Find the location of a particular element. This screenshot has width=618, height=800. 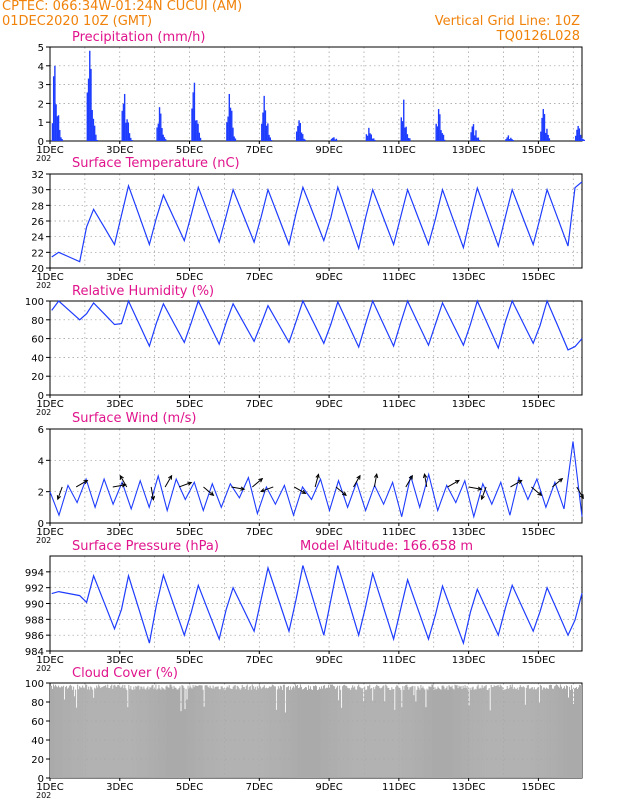

wind-arrow is located at coordinates (152, 493).